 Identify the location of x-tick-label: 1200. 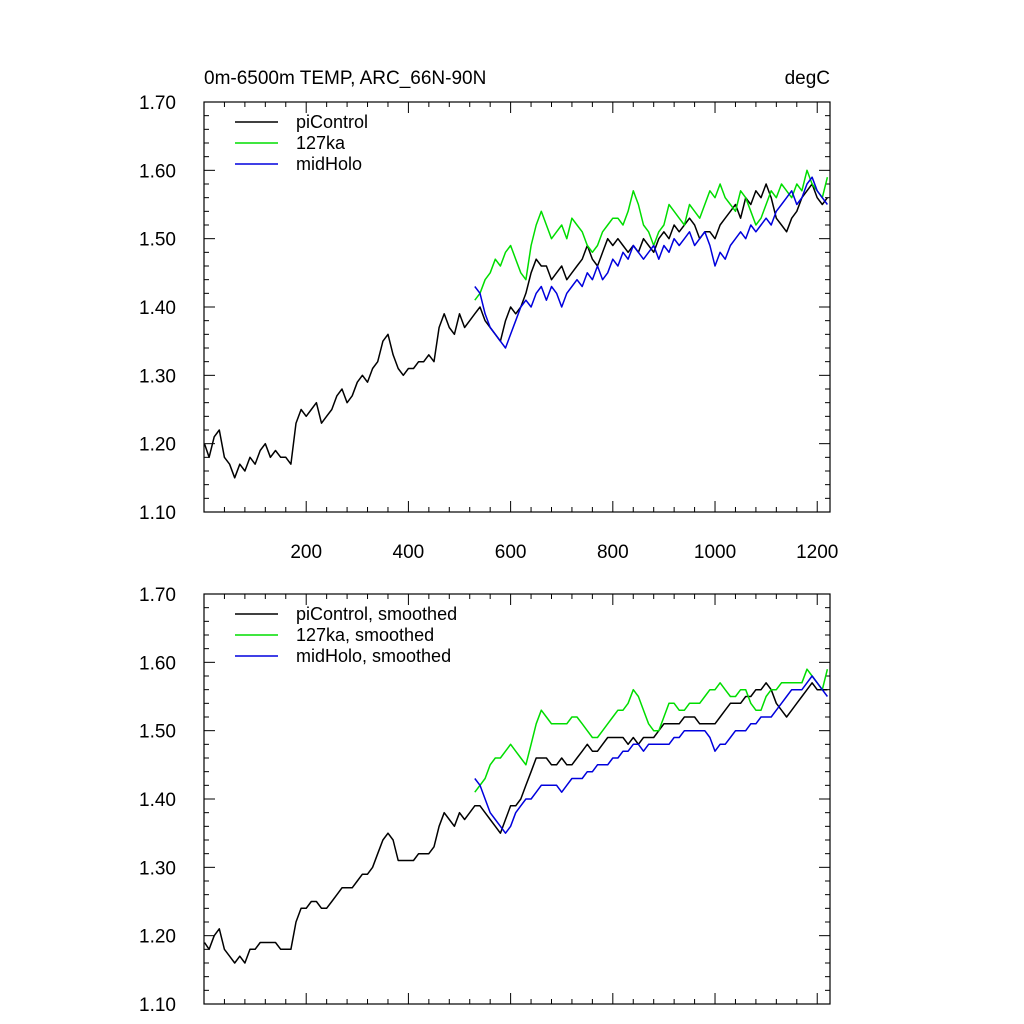
(817, 552).